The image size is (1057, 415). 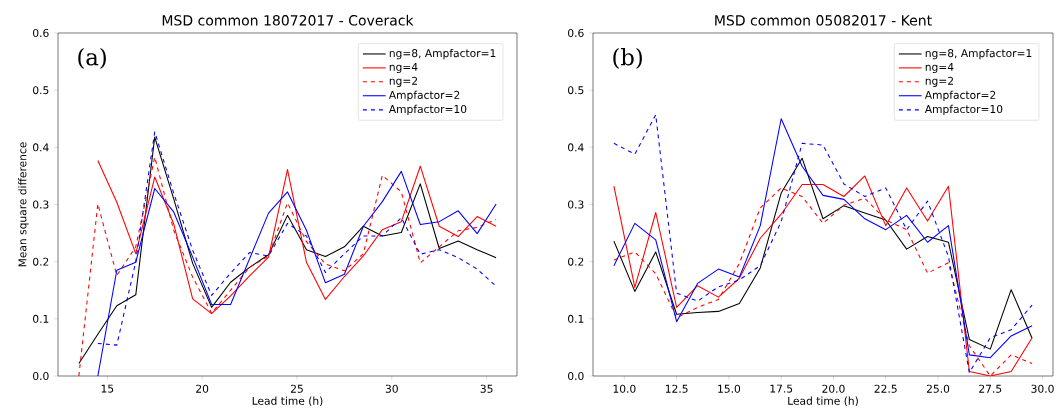 What do you see at coordinates (729, 388) in the screenshot?
I see `x-tick-label: 15.0` at bounding box center [729, 388].